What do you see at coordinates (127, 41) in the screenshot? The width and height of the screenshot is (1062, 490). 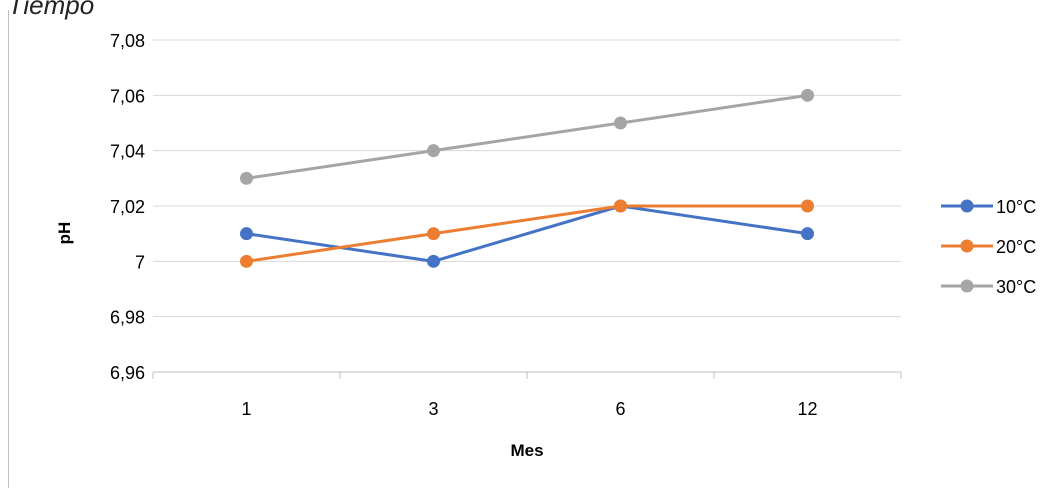 I see `y-tick-label: 7,08` at bounding box center [127, 41].